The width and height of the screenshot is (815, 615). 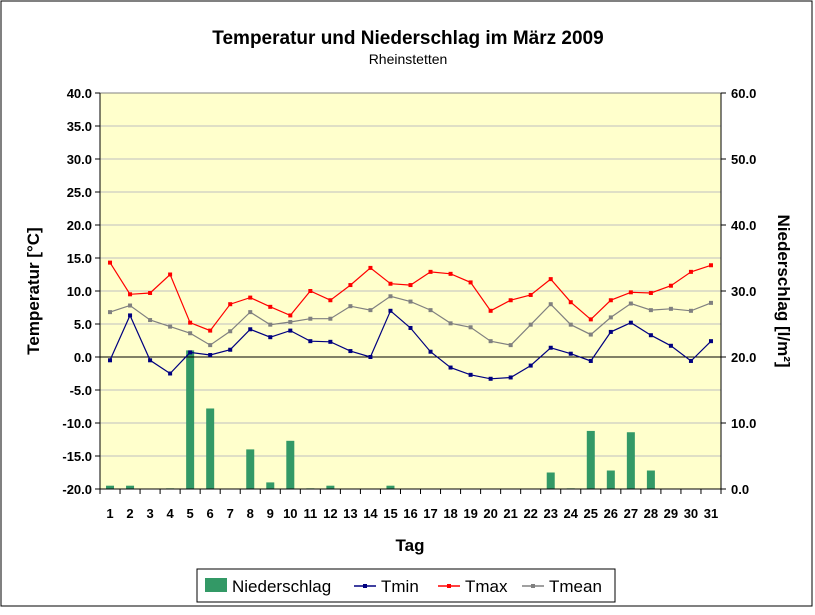 I want to click on x-tick-label: 10, so click(x=290, y=513).